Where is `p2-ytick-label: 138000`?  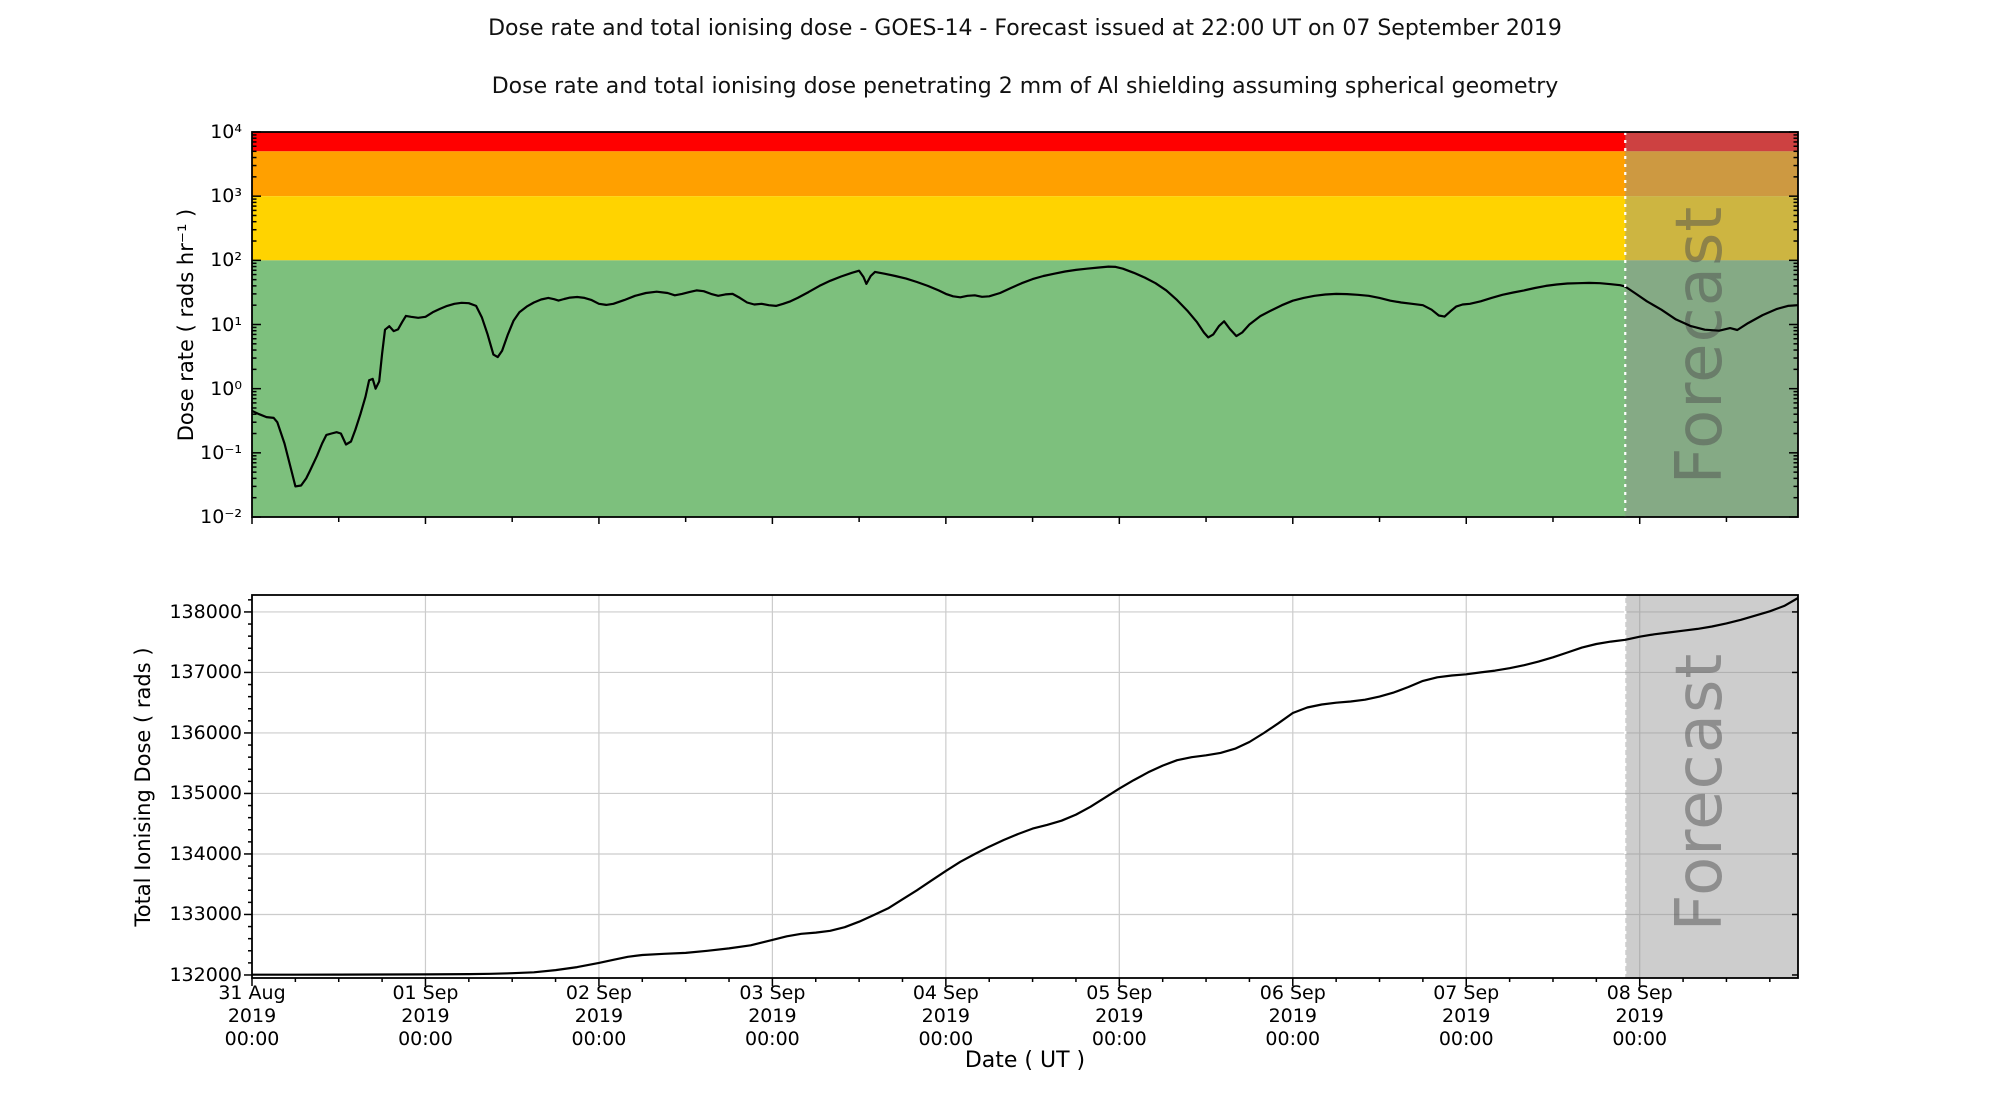 p2-ytick-label: 138000 is located at coordinates (205, 611).